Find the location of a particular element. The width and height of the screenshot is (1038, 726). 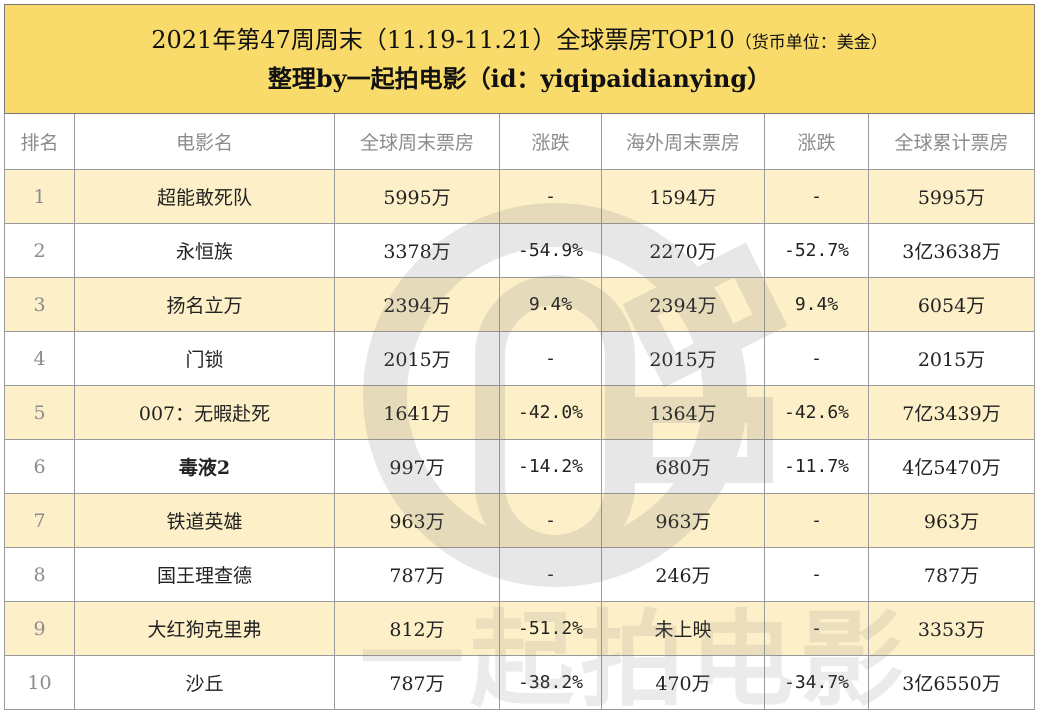

cell-rank: 10 is located at coordinates (39, 682).